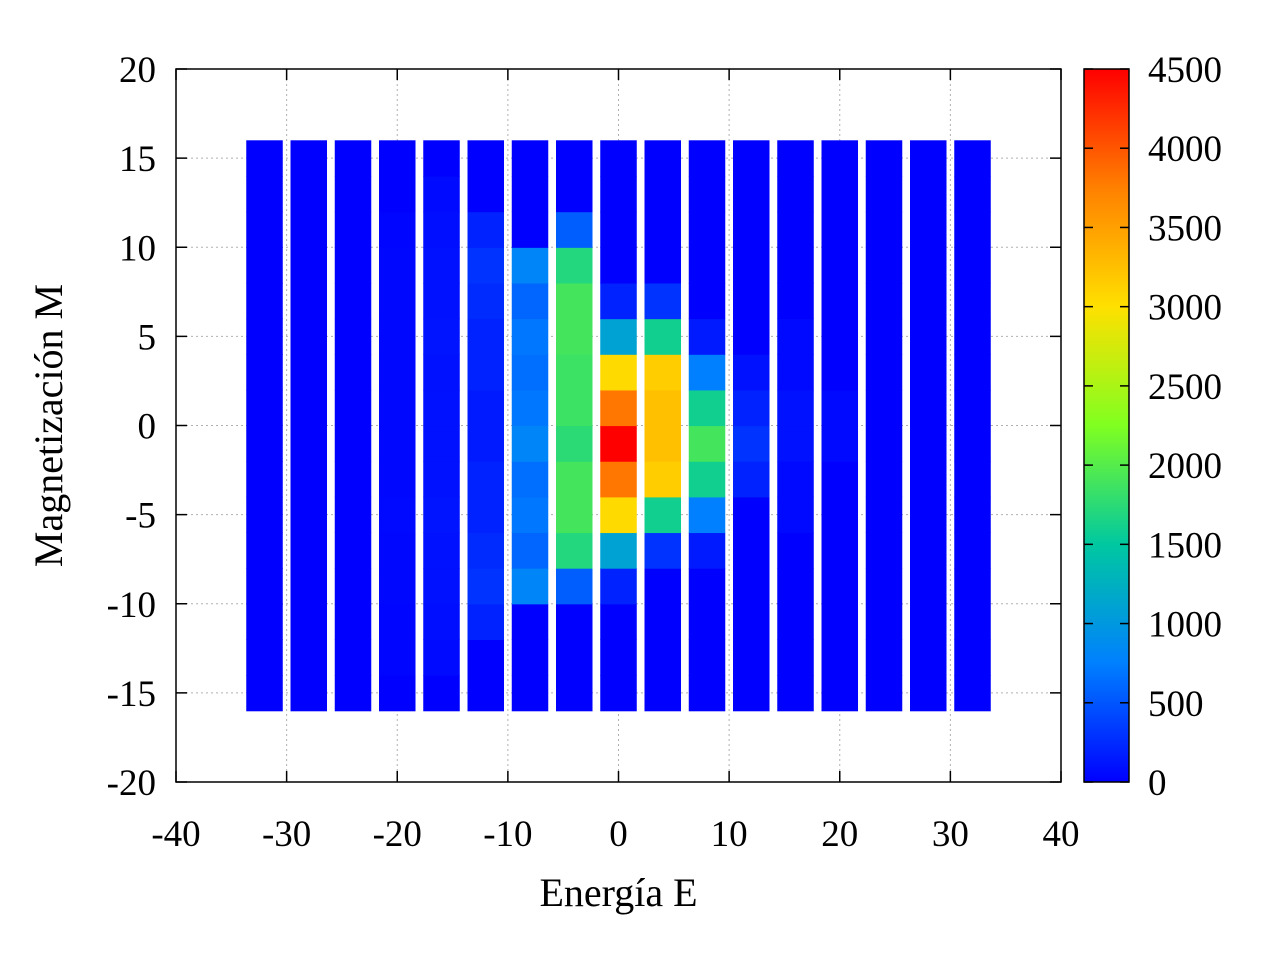  What do you see at coordinates (950, 834) in the screenshot?
I see `x-tick-label: 30` at bounding box center [950, 834].